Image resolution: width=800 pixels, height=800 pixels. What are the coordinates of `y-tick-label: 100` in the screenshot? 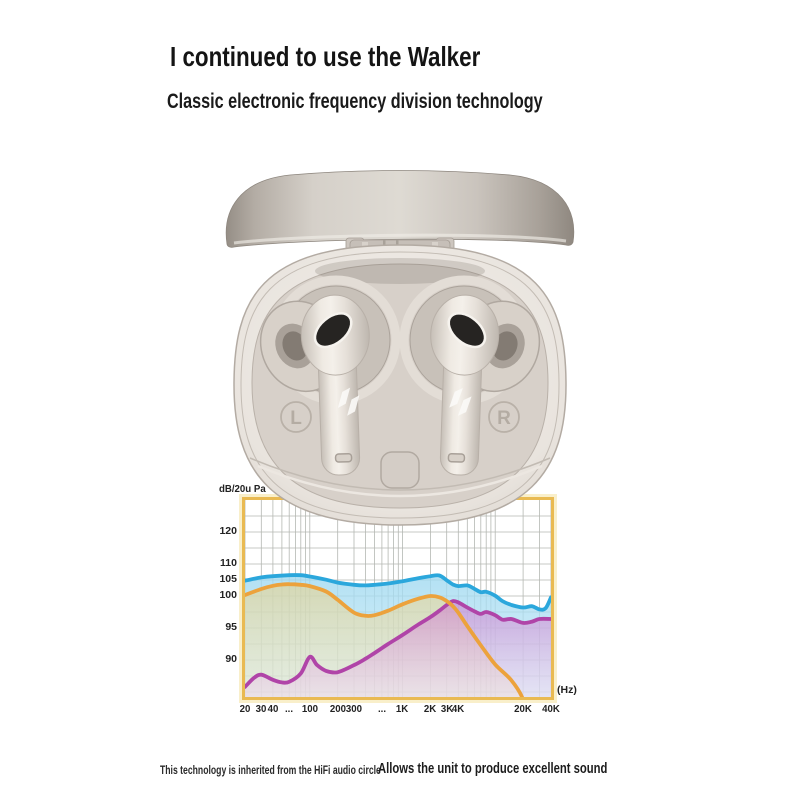 It's located at (228, 595).